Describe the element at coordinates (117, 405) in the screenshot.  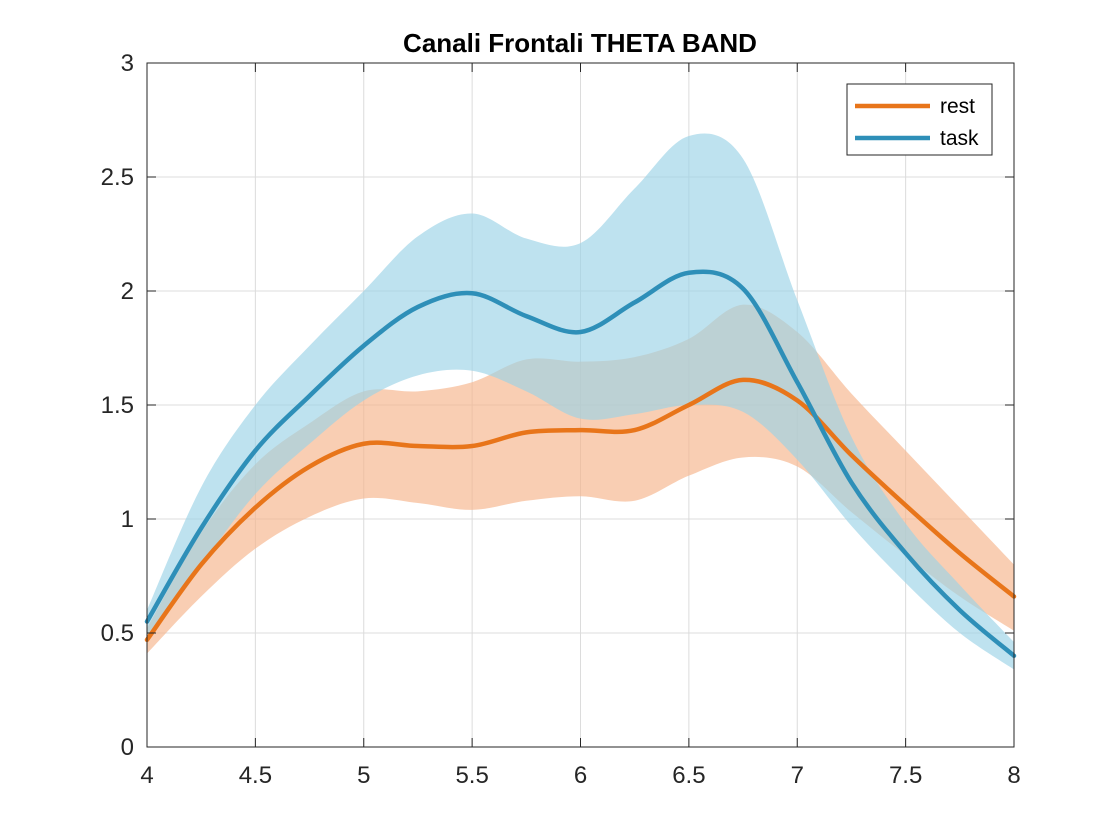
I see `y-tick-label: 1.5` at that location.